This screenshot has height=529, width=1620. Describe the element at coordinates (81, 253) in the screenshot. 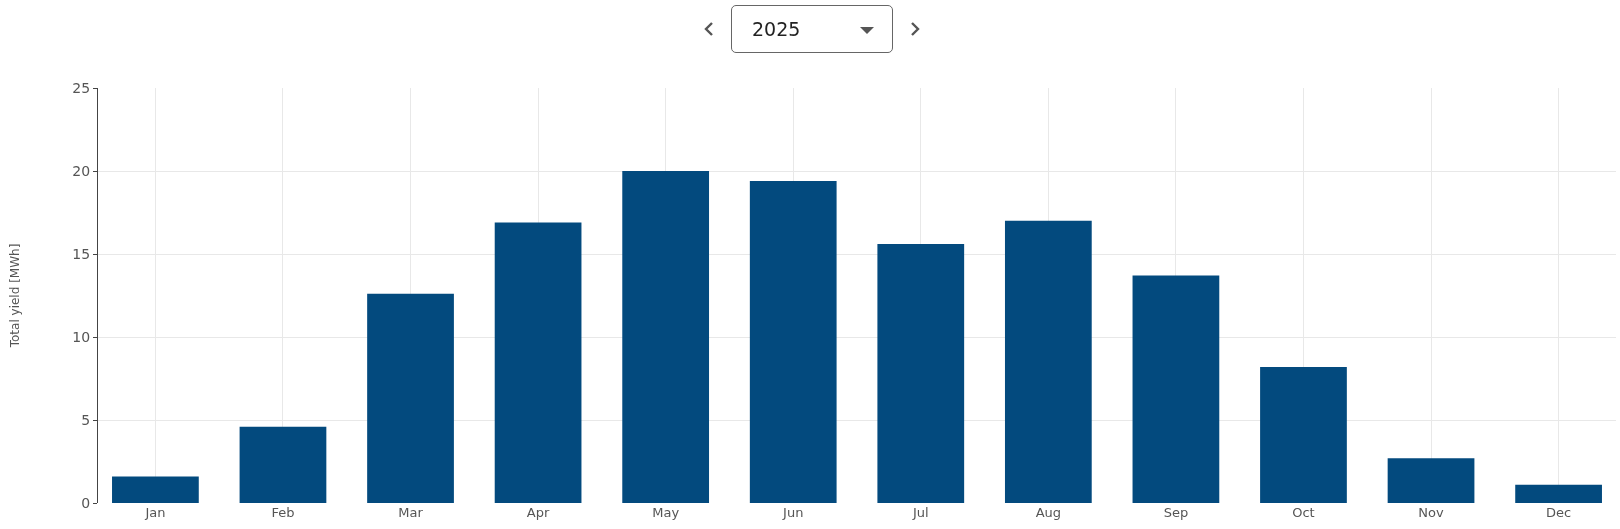

I see `y-tick-label: 15` at that location.